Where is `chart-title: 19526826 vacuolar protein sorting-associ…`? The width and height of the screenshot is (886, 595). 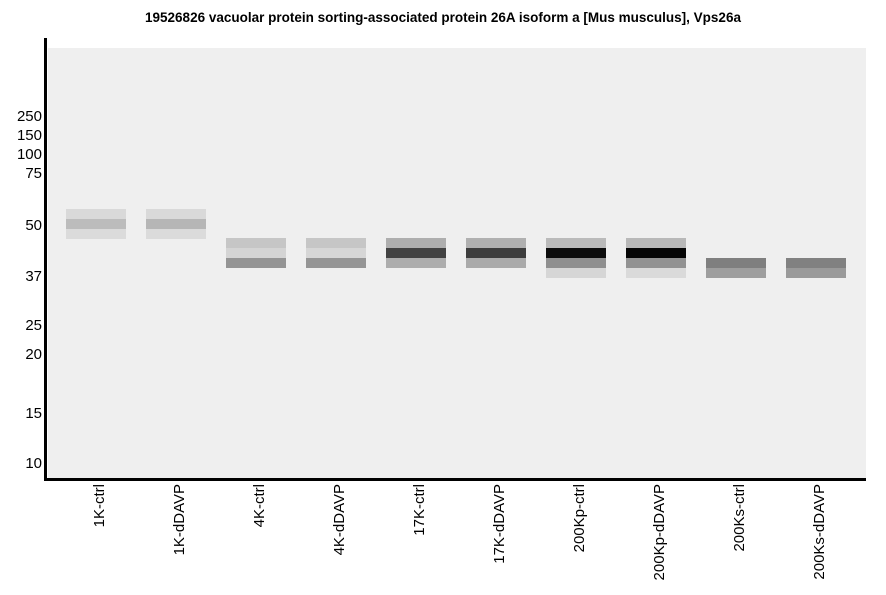
chart-title: 19526826 vacuolar protein sorting-associ… is located at coordinates (443, 17).